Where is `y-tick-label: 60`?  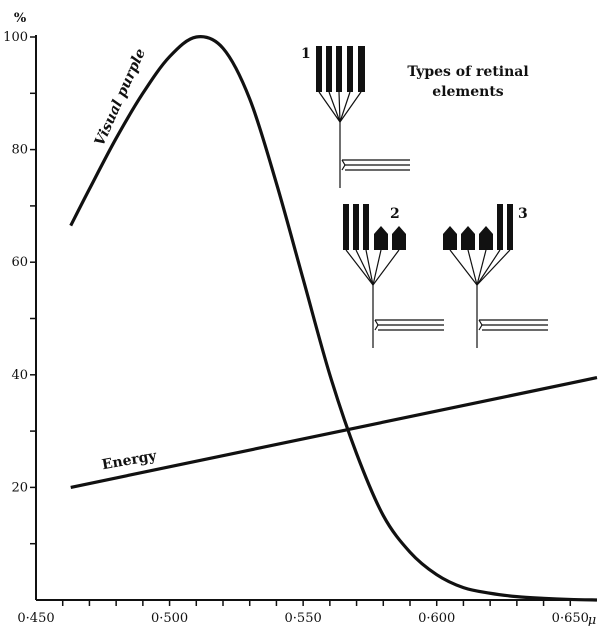
y-tick-label: 60 is located at coordinates (19, 262).